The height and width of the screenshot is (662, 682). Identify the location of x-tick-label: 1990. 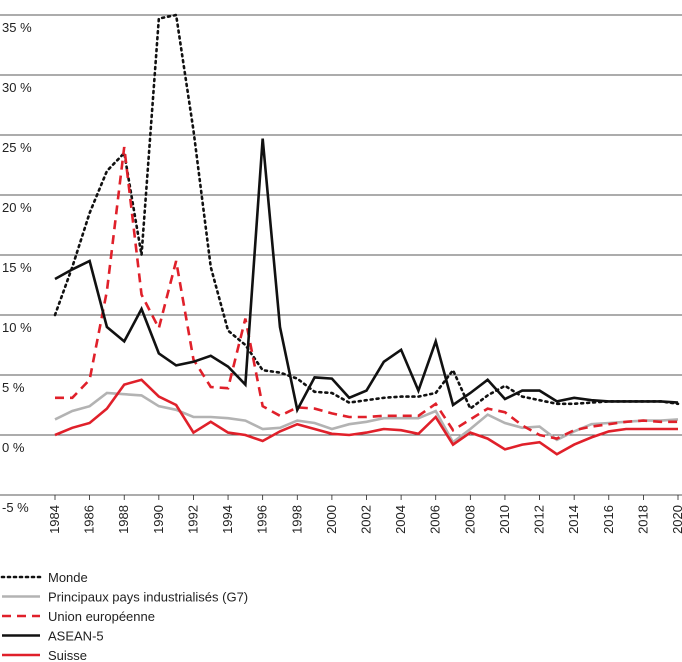
(158, 519).